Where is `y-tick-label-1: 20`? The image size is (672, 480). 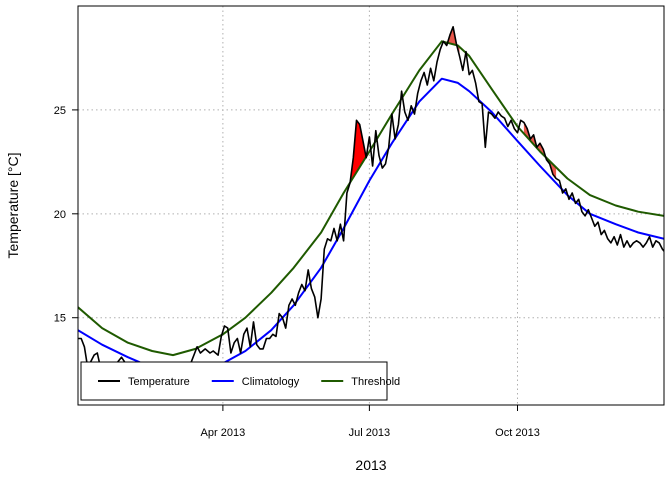
y-tick-label-1: 20 is located at coordinates (60, 215).